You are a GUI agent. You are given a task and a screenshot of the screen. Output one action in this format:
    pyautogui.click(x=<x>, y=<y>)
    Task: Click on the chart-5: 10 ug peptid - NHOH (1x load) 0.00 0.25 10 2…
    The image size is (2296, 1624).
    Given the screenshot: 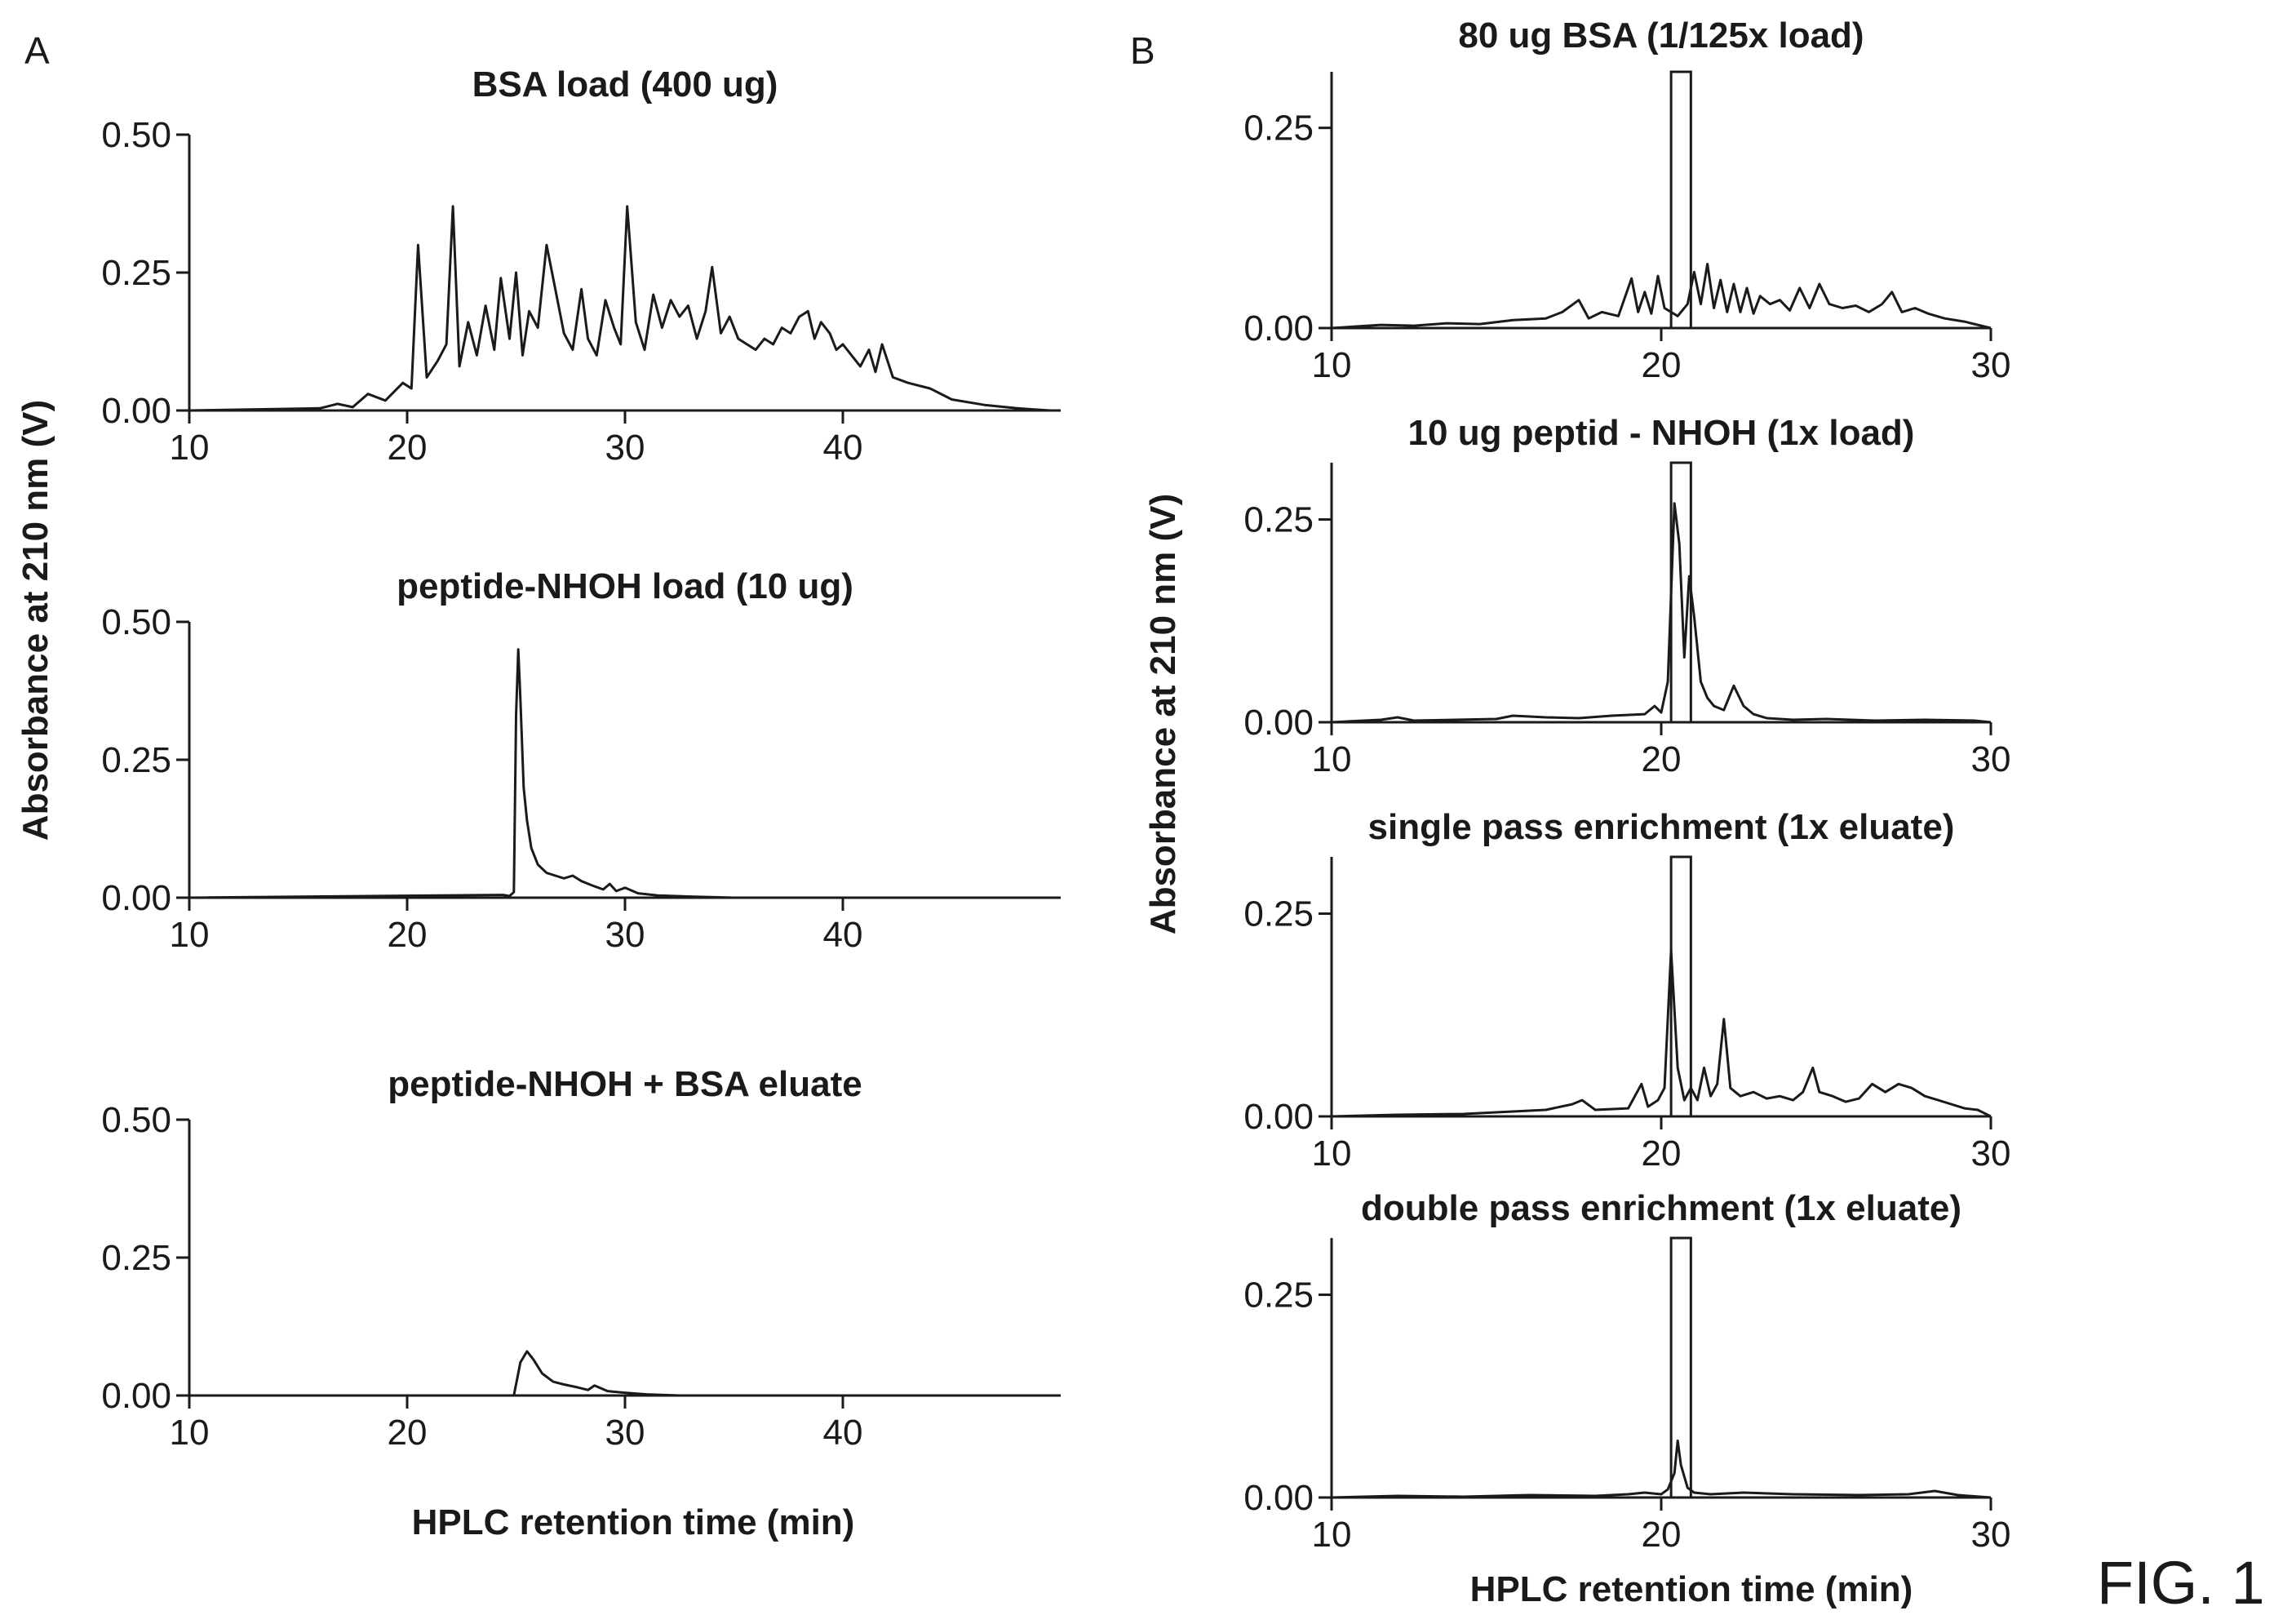 What is the action you would take?
    pyautogui.click(x=1626, y=596)
    